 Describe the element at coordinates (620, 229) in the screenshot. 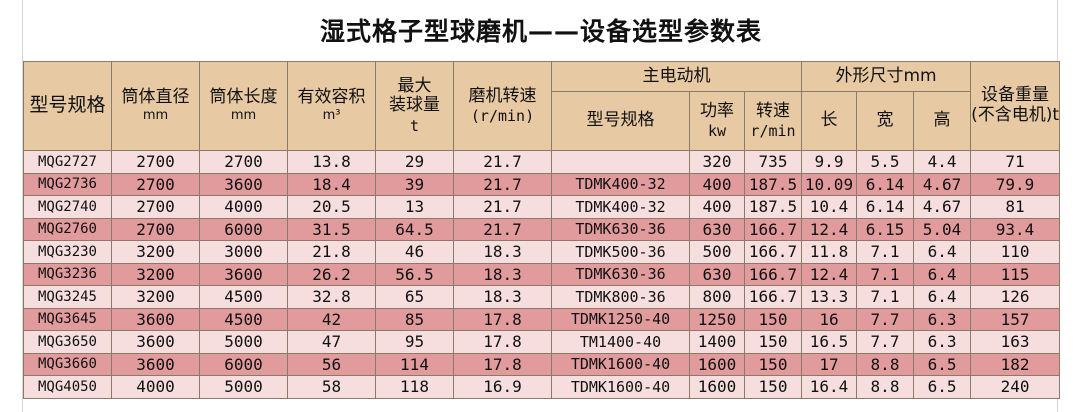

I see `cell-motor-model: TDMK630-36` at that location.